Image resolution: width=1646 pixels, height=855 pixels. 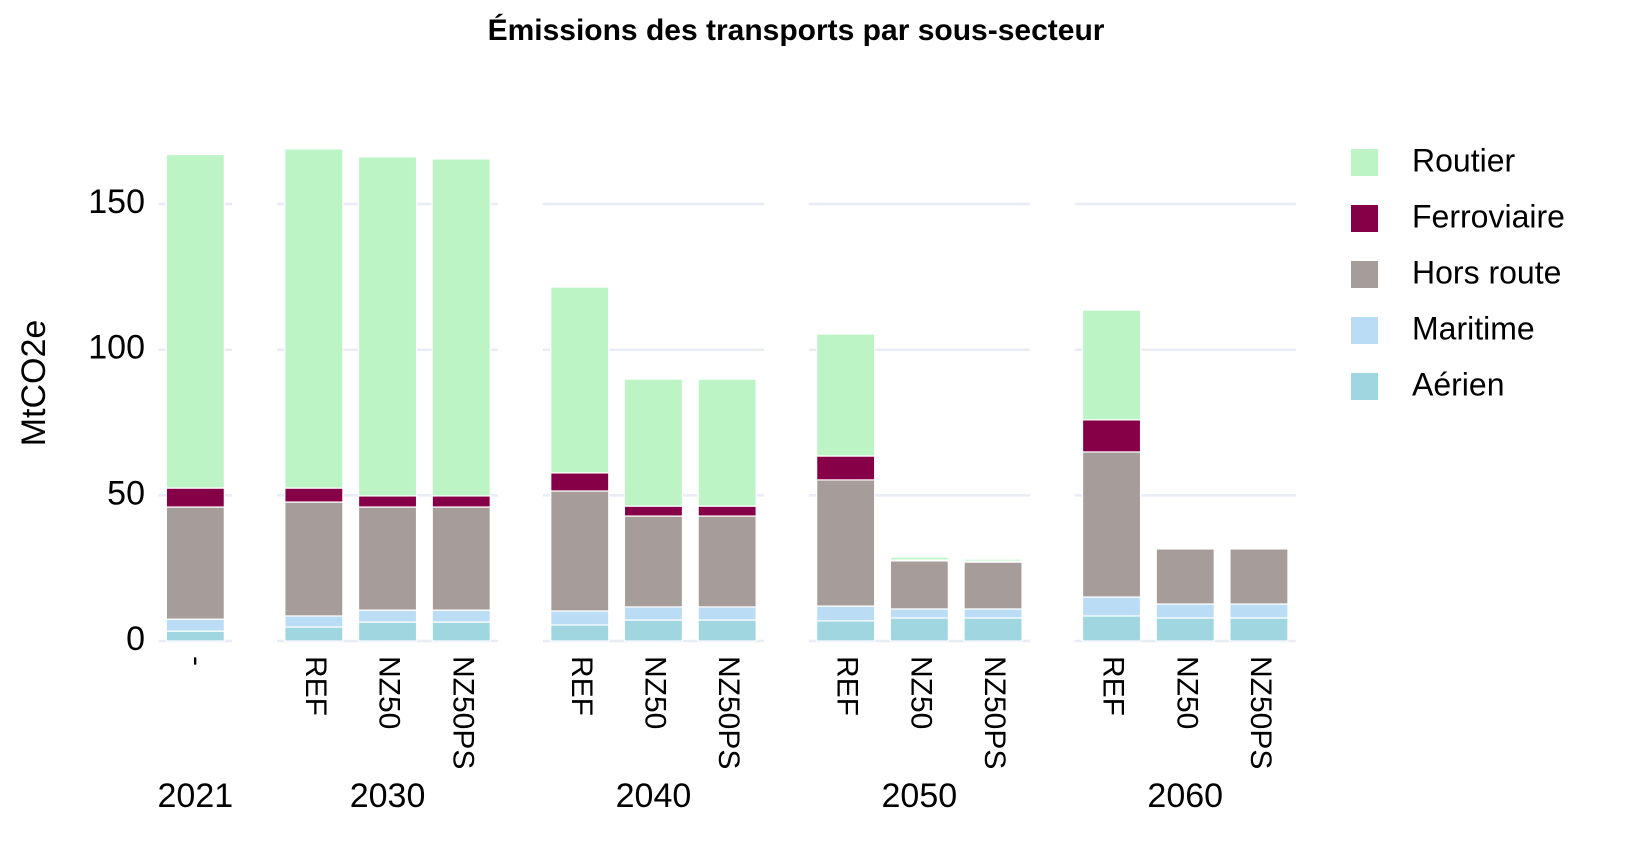 I want to click on category-label: -, so click(x=196, y=661).